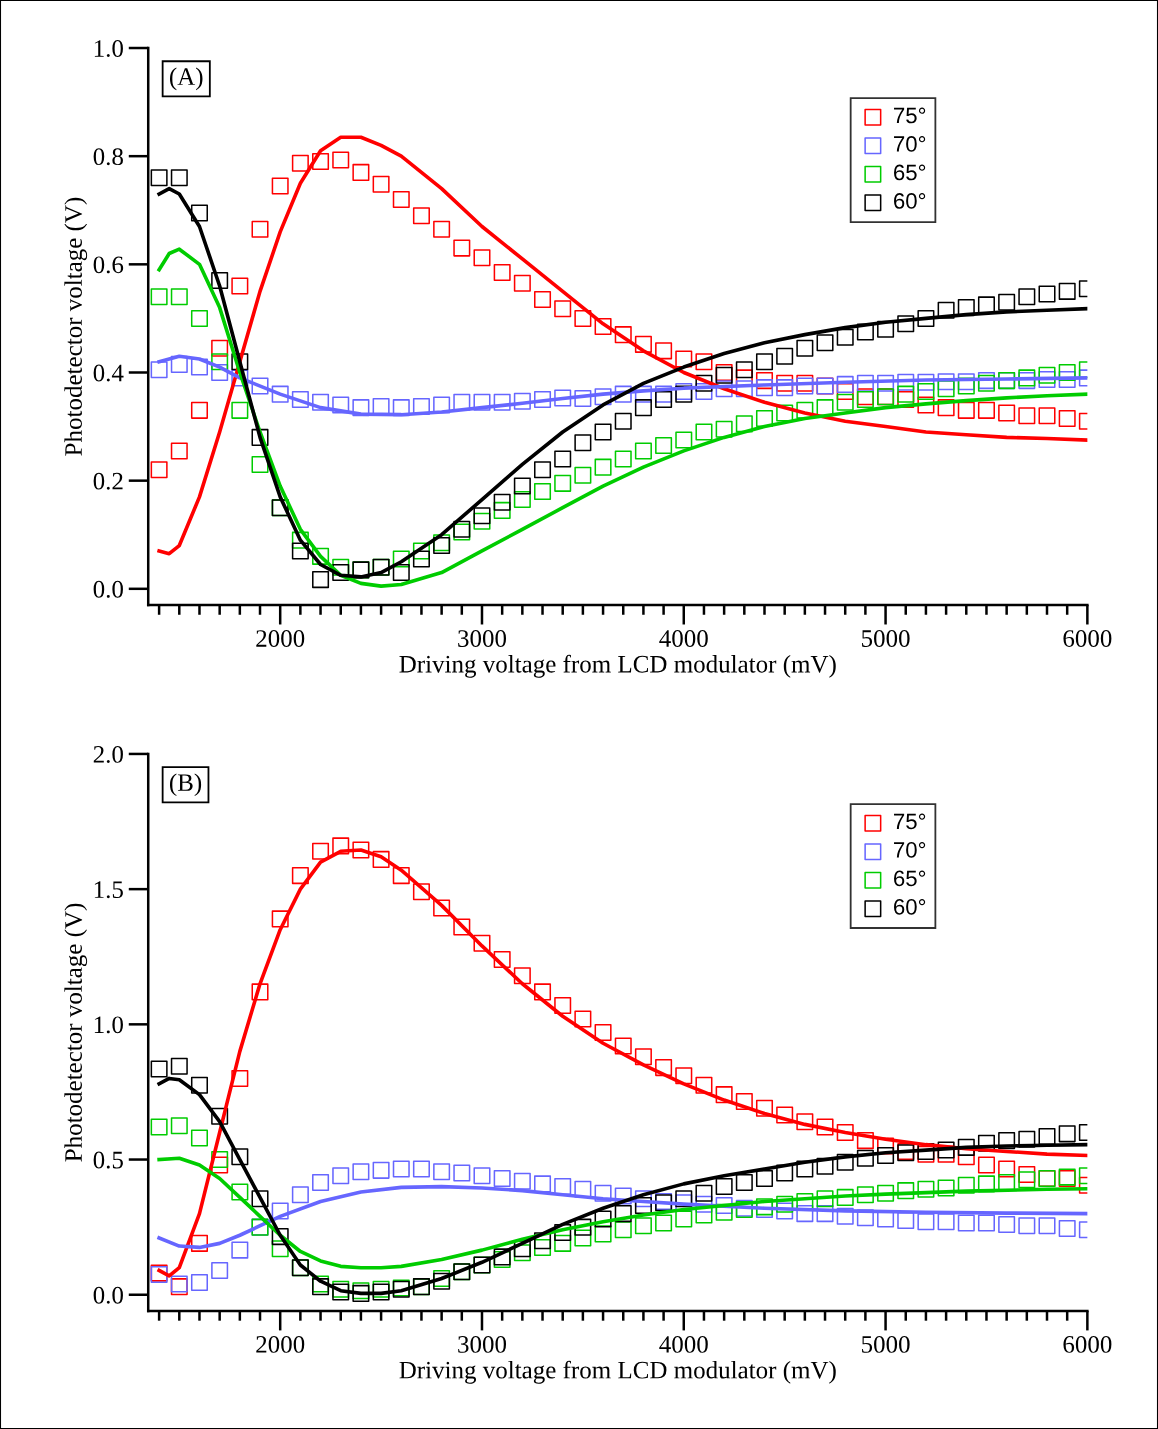 The width and height of the screenshot is (1158, 1429). I want to click on y-tick-label: 0.5, so click(108, 1160).